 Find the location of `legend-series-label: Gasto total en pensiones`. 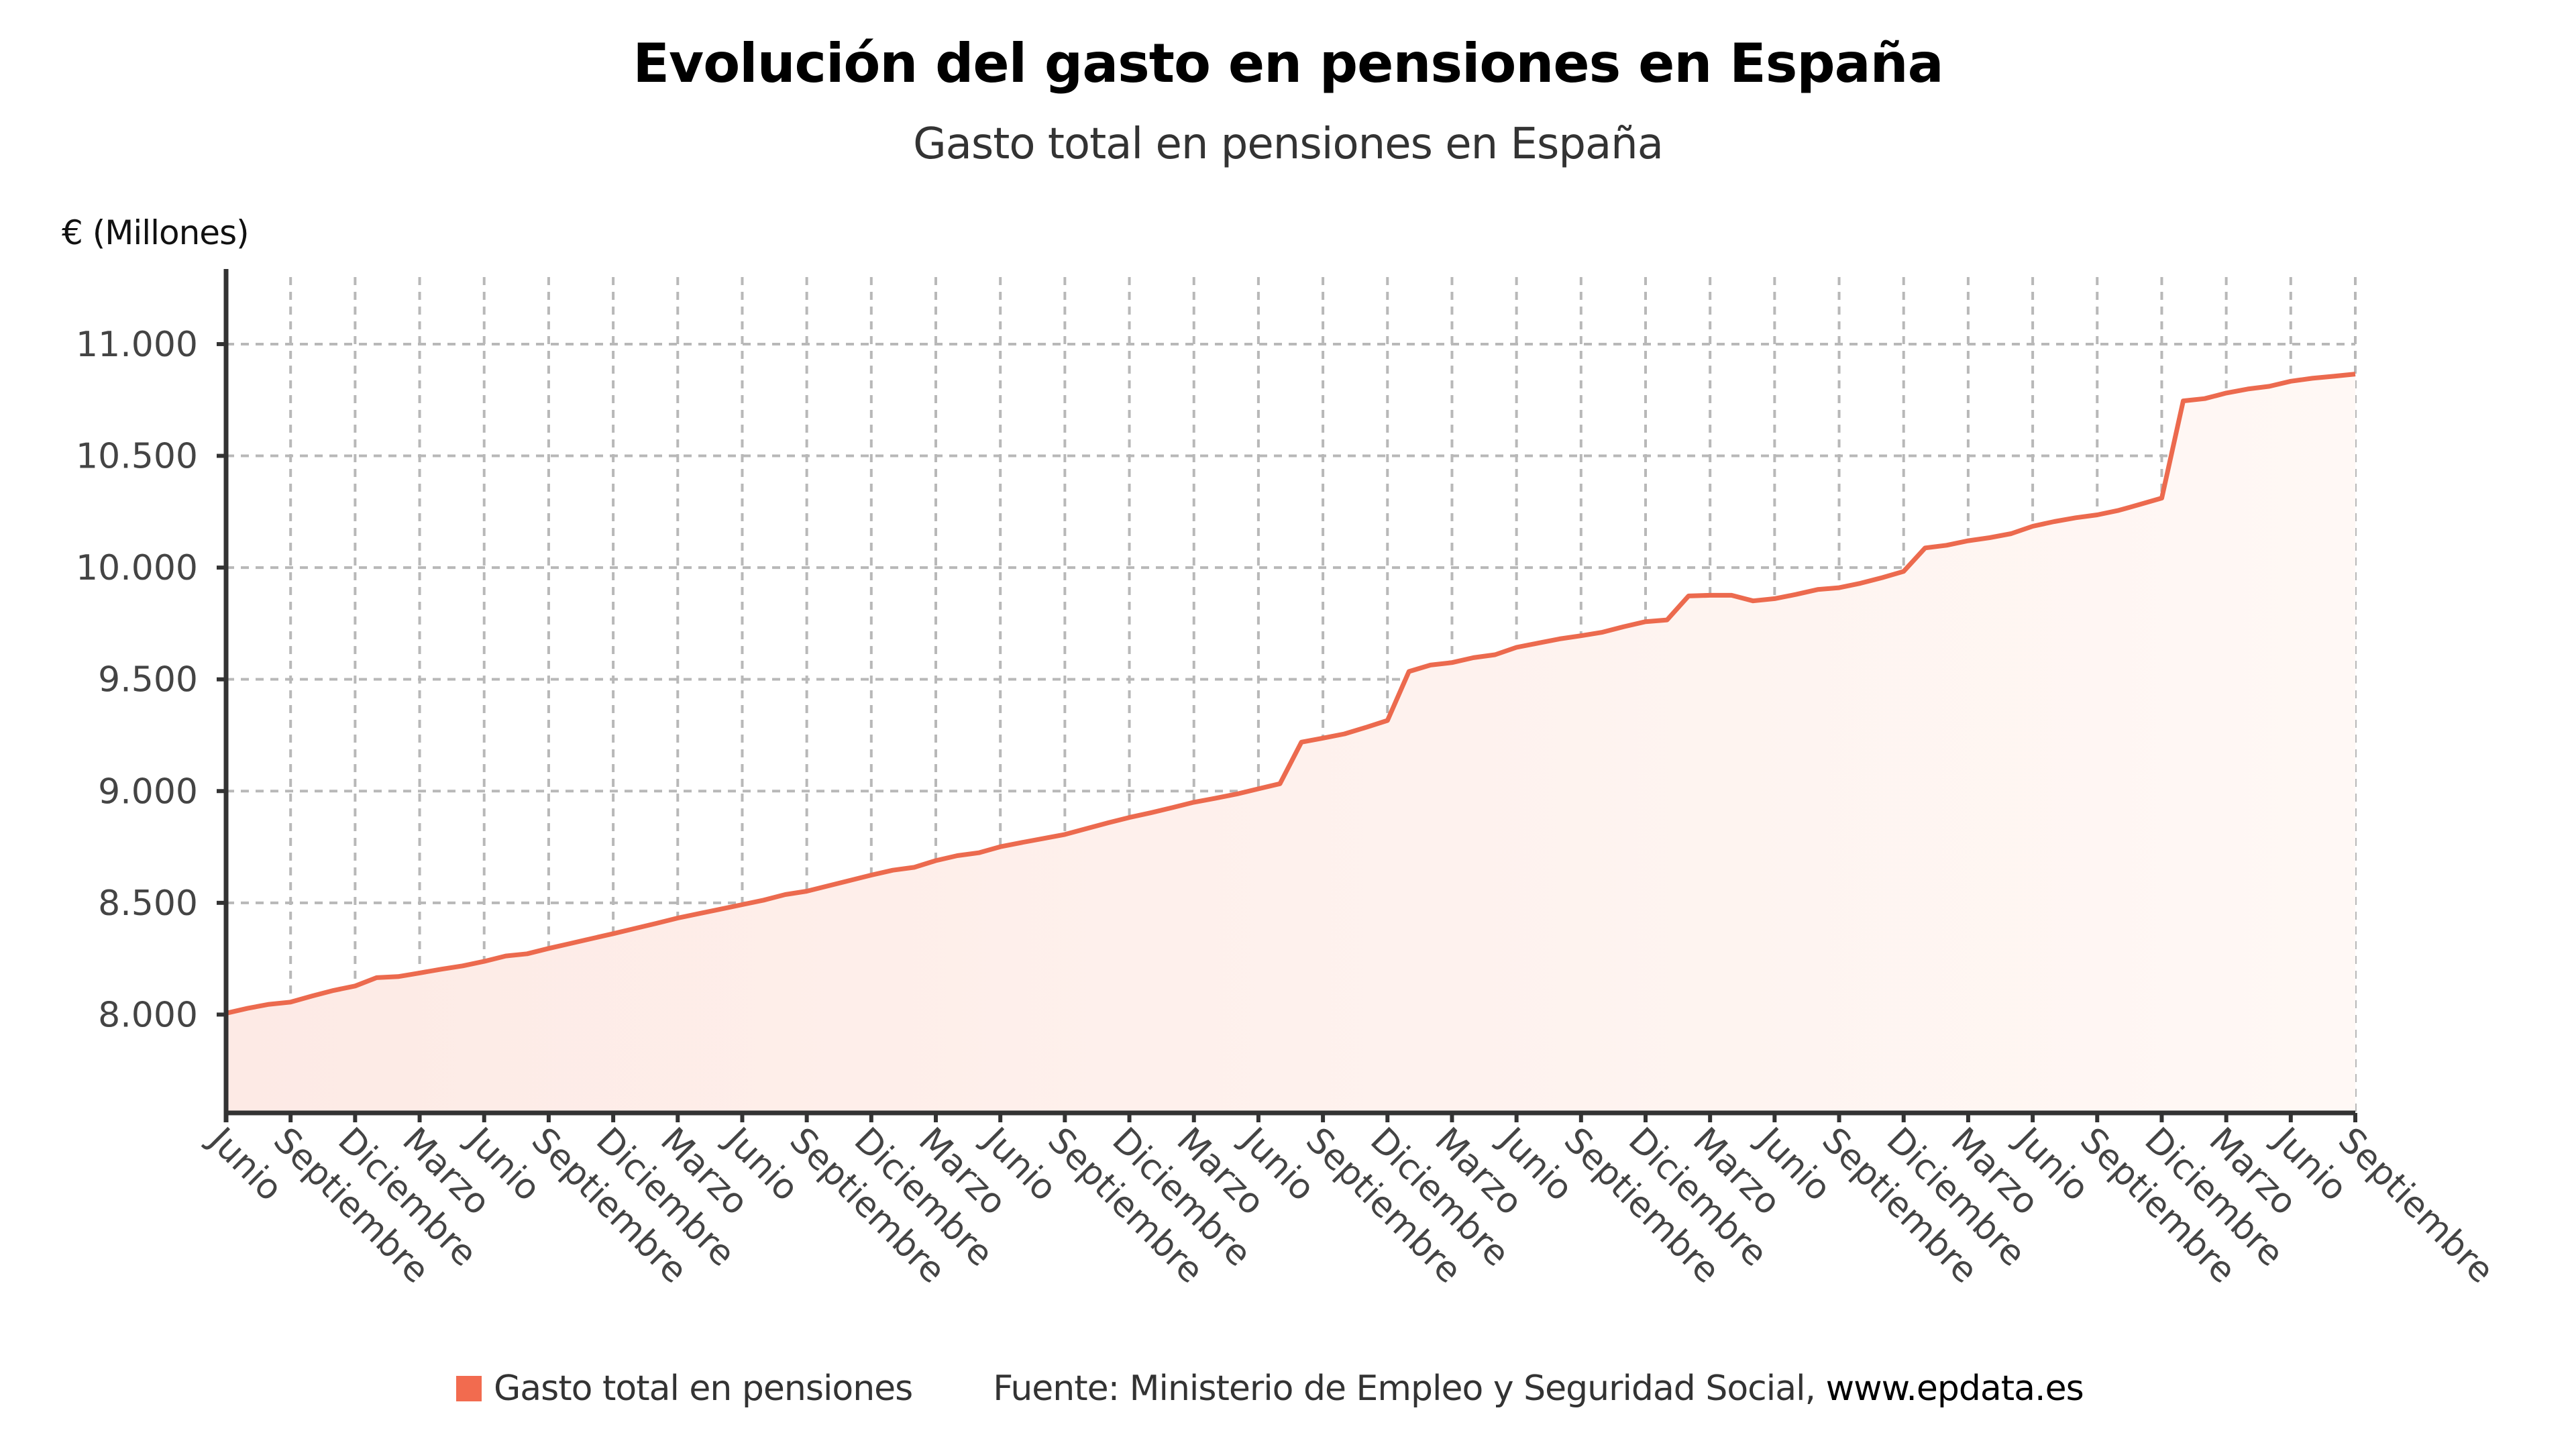

legend-series-label: Gasto total en pensiones is located at coordinates (703, 1388).